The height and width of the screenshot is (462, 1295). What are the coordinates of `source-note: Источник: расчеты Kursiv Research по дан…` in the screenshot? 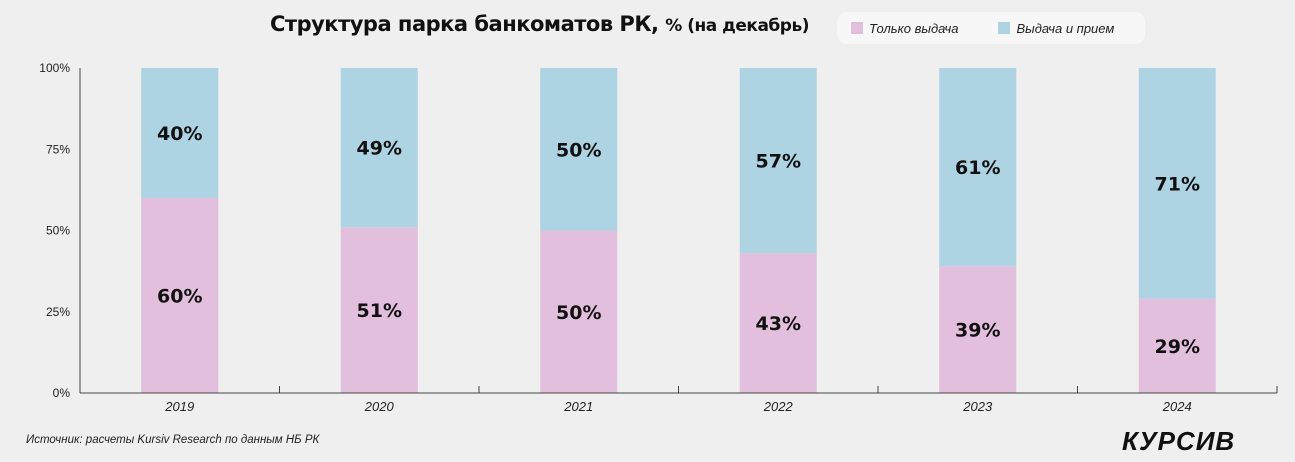 It's located at (173, 440).